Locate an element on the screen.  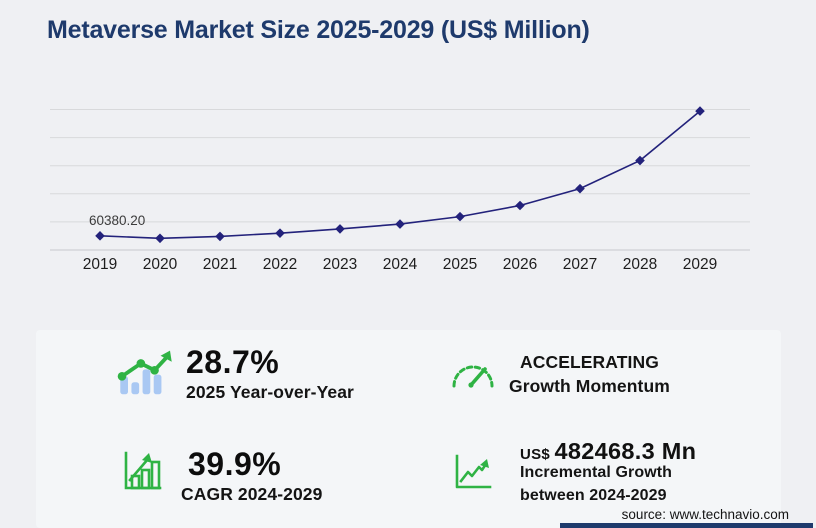
incremental-value: 482468.3 Mn is located at coordinates (625, 451).